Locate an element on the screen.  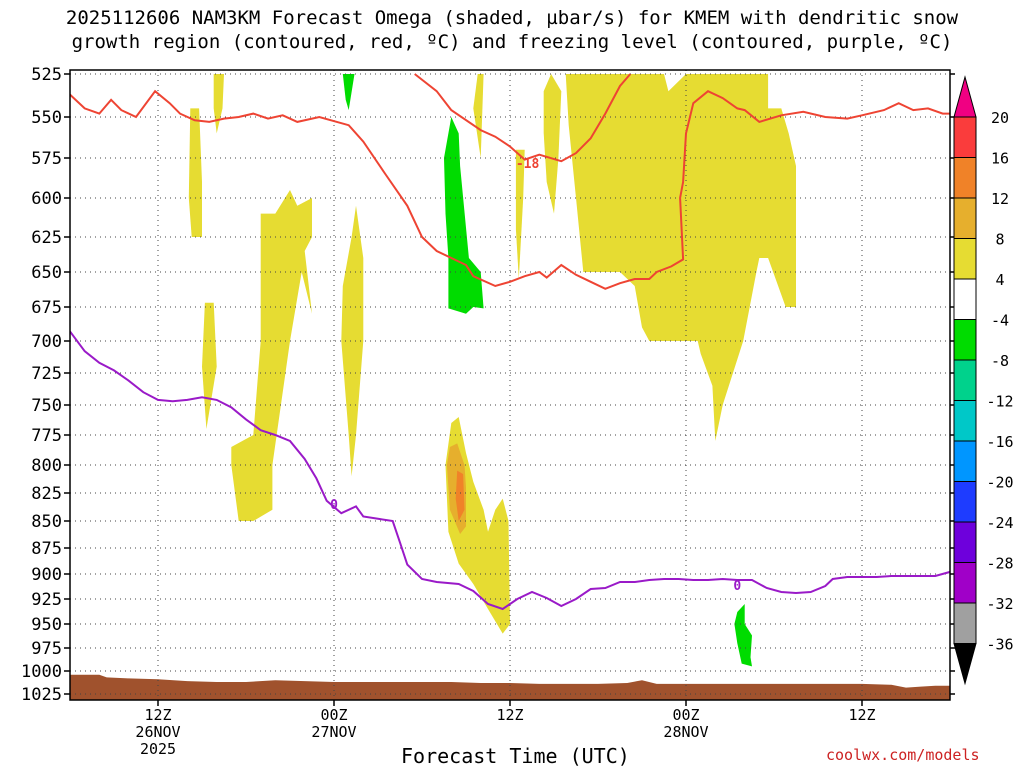
colorbar-label-0: 20 is located at coordinates (1000, 118).